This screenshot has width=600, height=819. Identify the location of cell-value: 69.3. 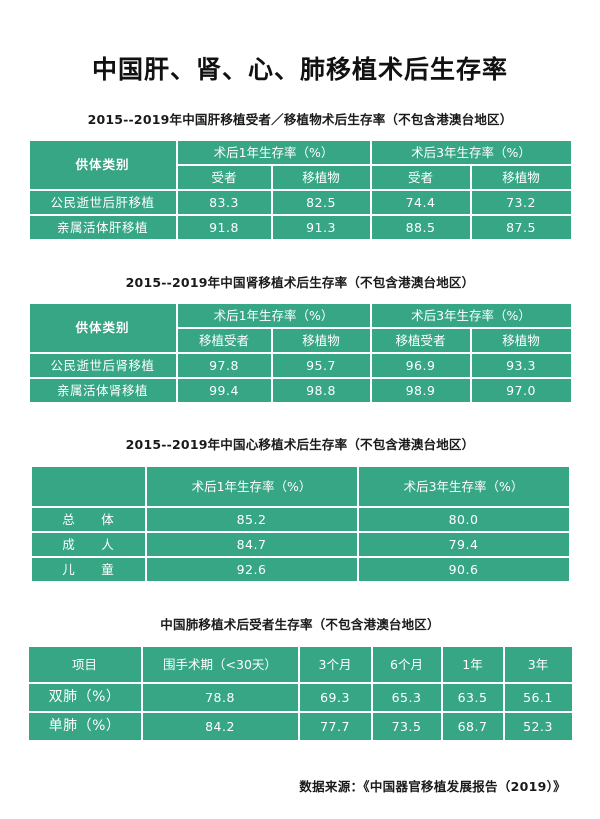
(335, 697).